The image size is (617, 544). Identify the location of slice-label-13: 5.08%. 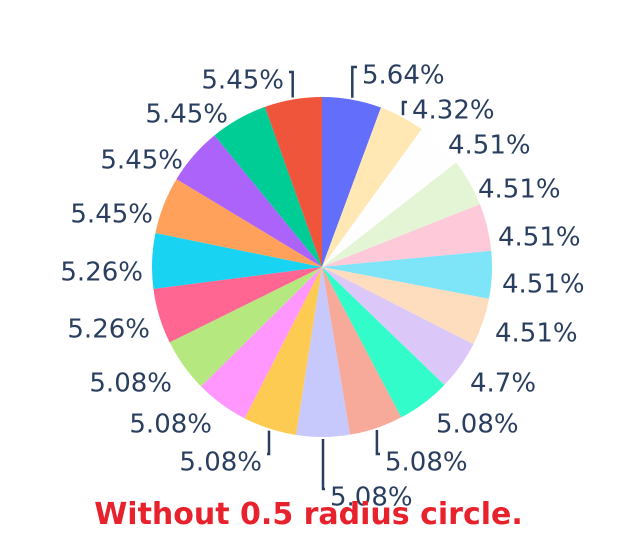
(170, 425).